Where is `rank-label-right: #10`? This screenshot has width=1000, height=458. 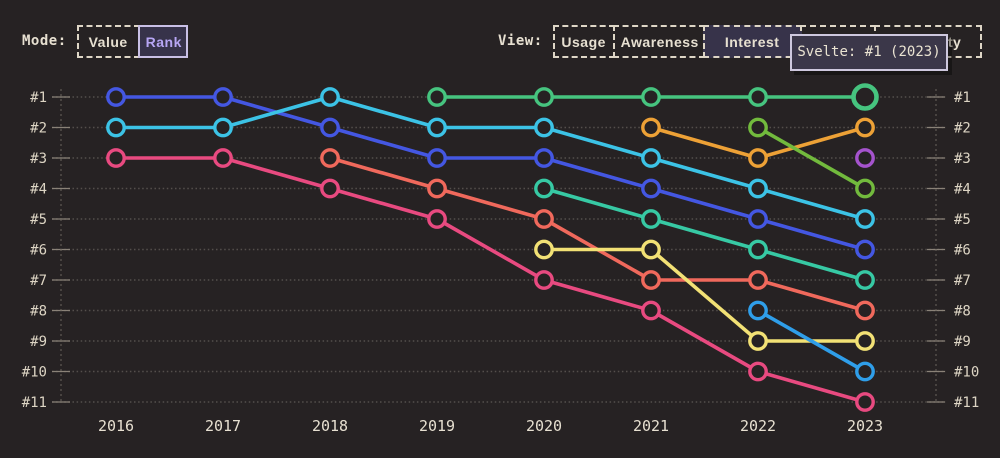
rank-label-right: #10 is located at coordinates (966, 373).